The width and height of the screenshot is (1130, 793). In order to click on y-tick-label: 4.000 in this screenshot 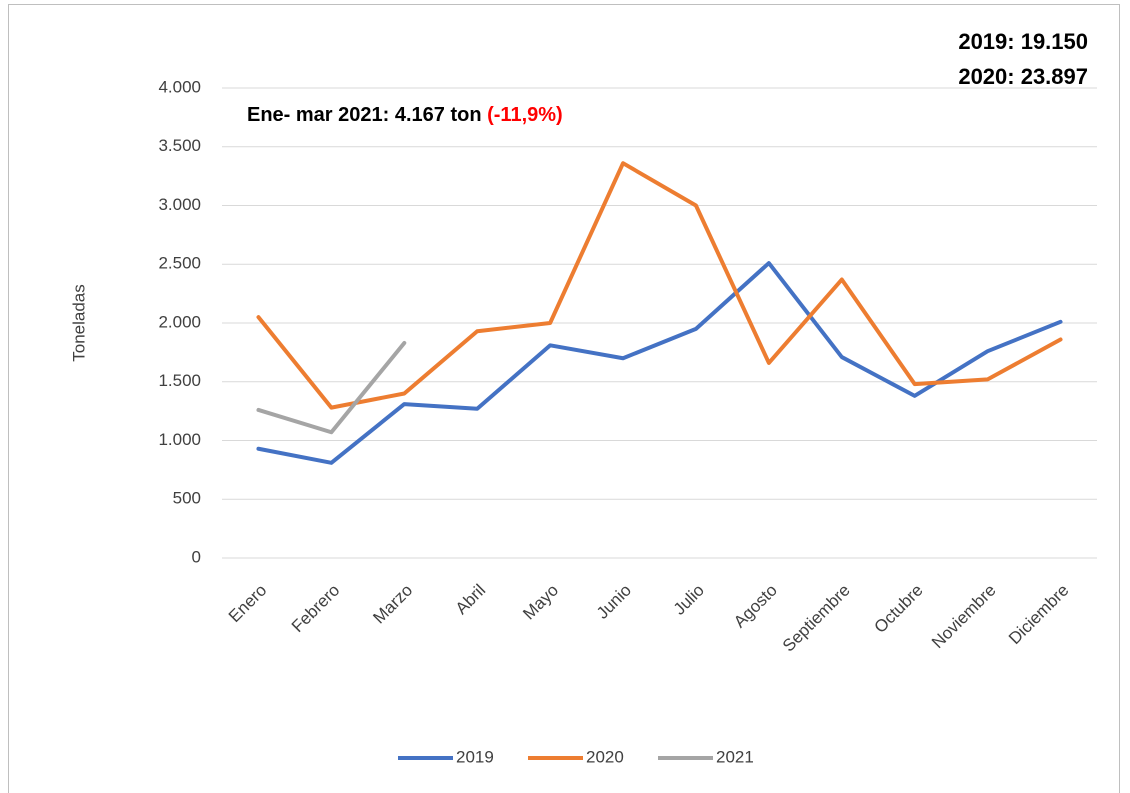, I will do `click(179, 86)`.